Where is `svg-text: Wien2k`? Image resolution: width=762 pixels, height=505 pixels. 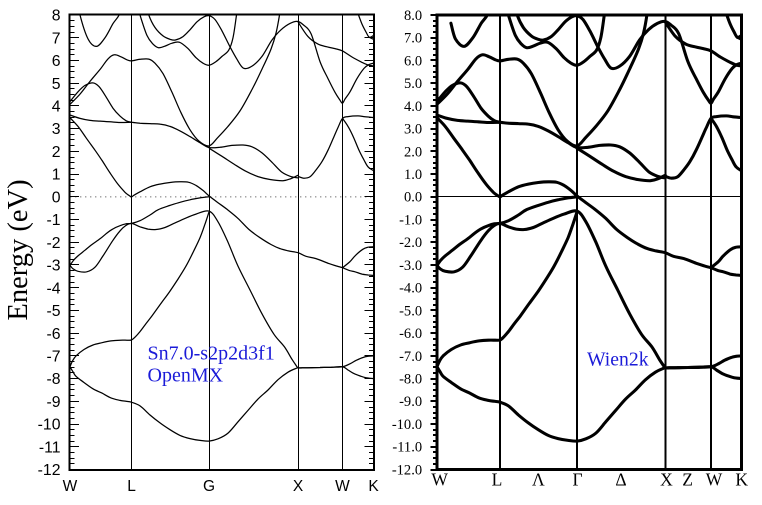 svg-text: Wien2k is located at coordinates (618, 360).